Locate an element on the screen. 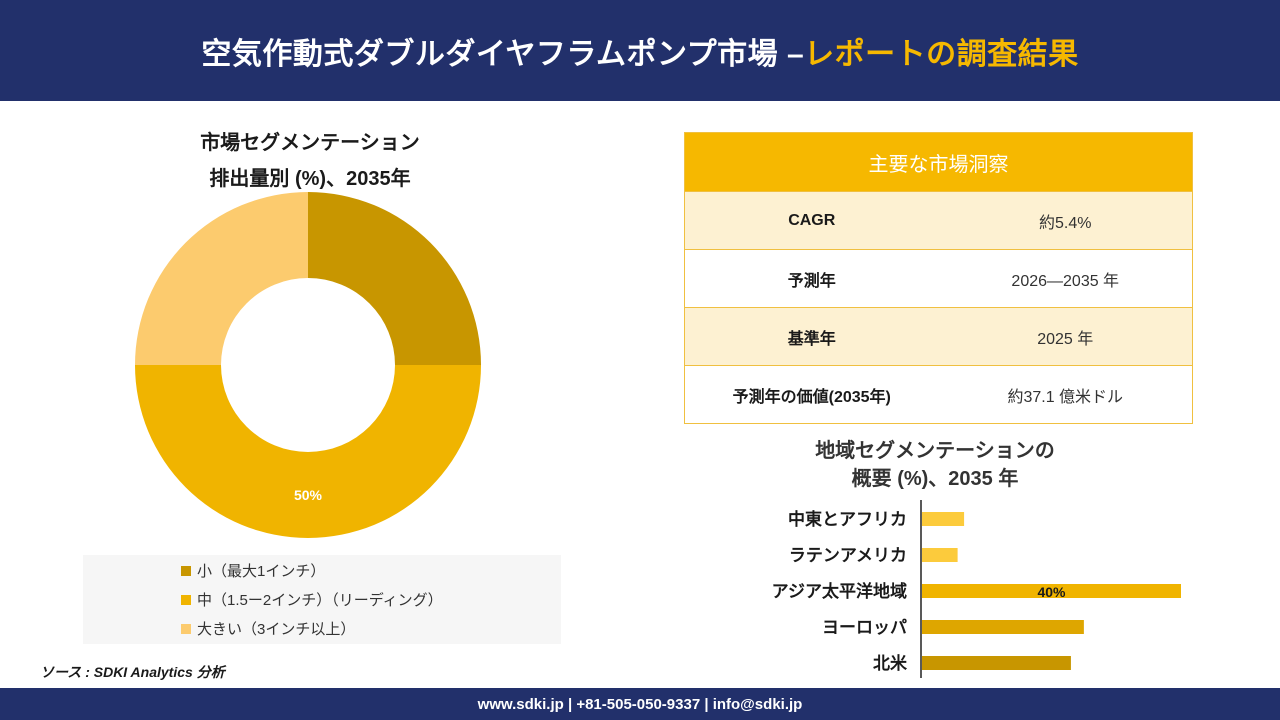  title-accent: レポートの調査結果 is located at coordinates (941, 54).